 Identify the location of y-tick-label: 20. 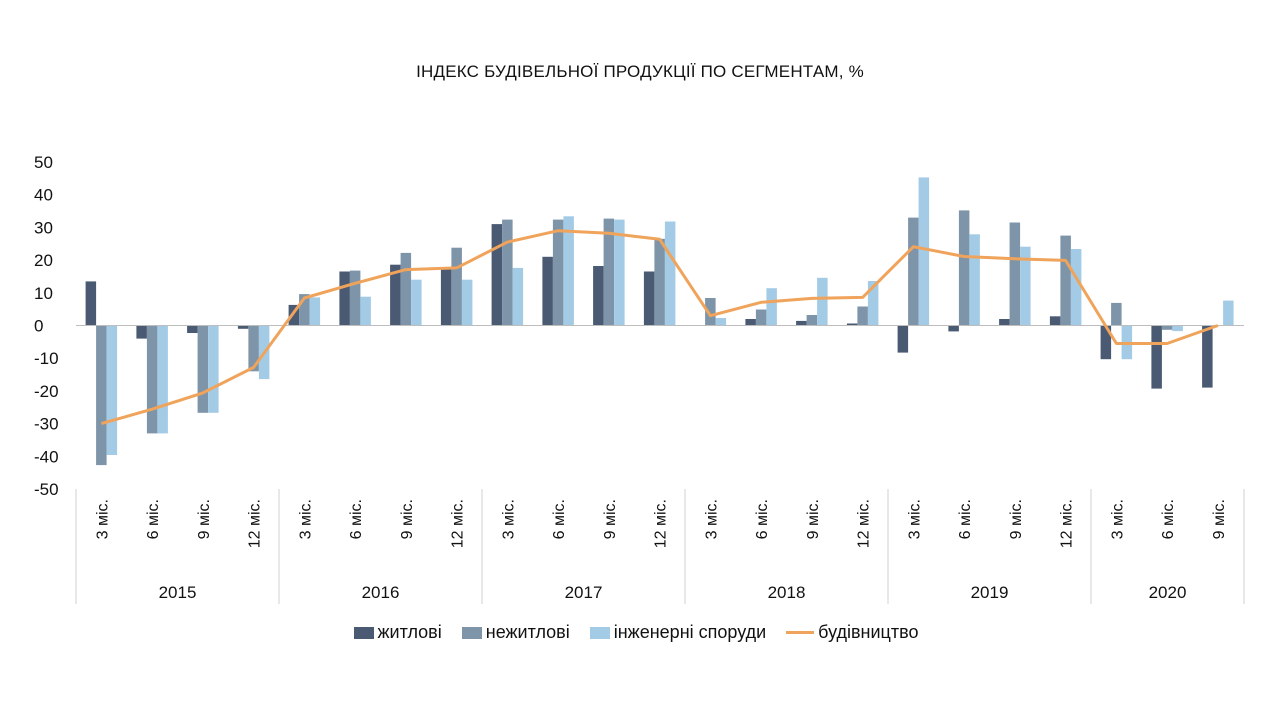
(43, 260).